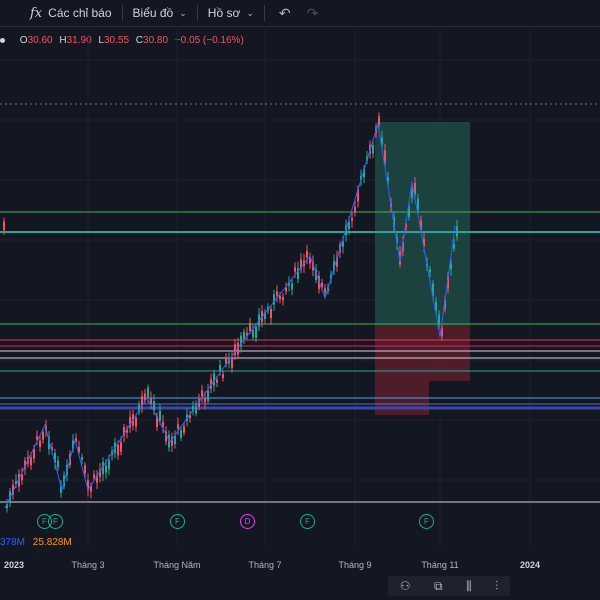  I want to click on time-label: Tháng 11, so click(440, 565).